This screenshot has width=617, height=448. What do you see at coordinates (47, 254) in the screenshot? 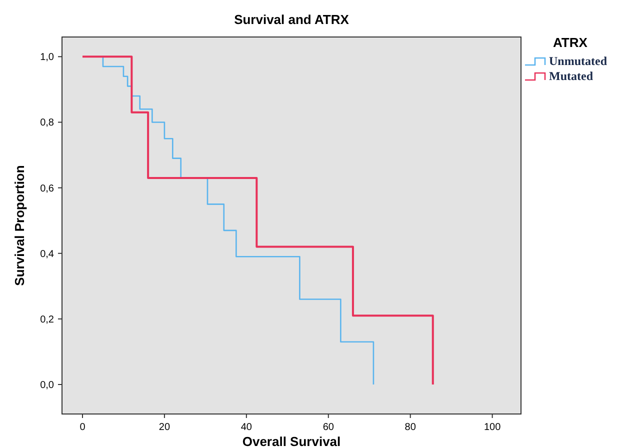
I see `y-tick-label: 0,4` at bounding box center [47, 254].